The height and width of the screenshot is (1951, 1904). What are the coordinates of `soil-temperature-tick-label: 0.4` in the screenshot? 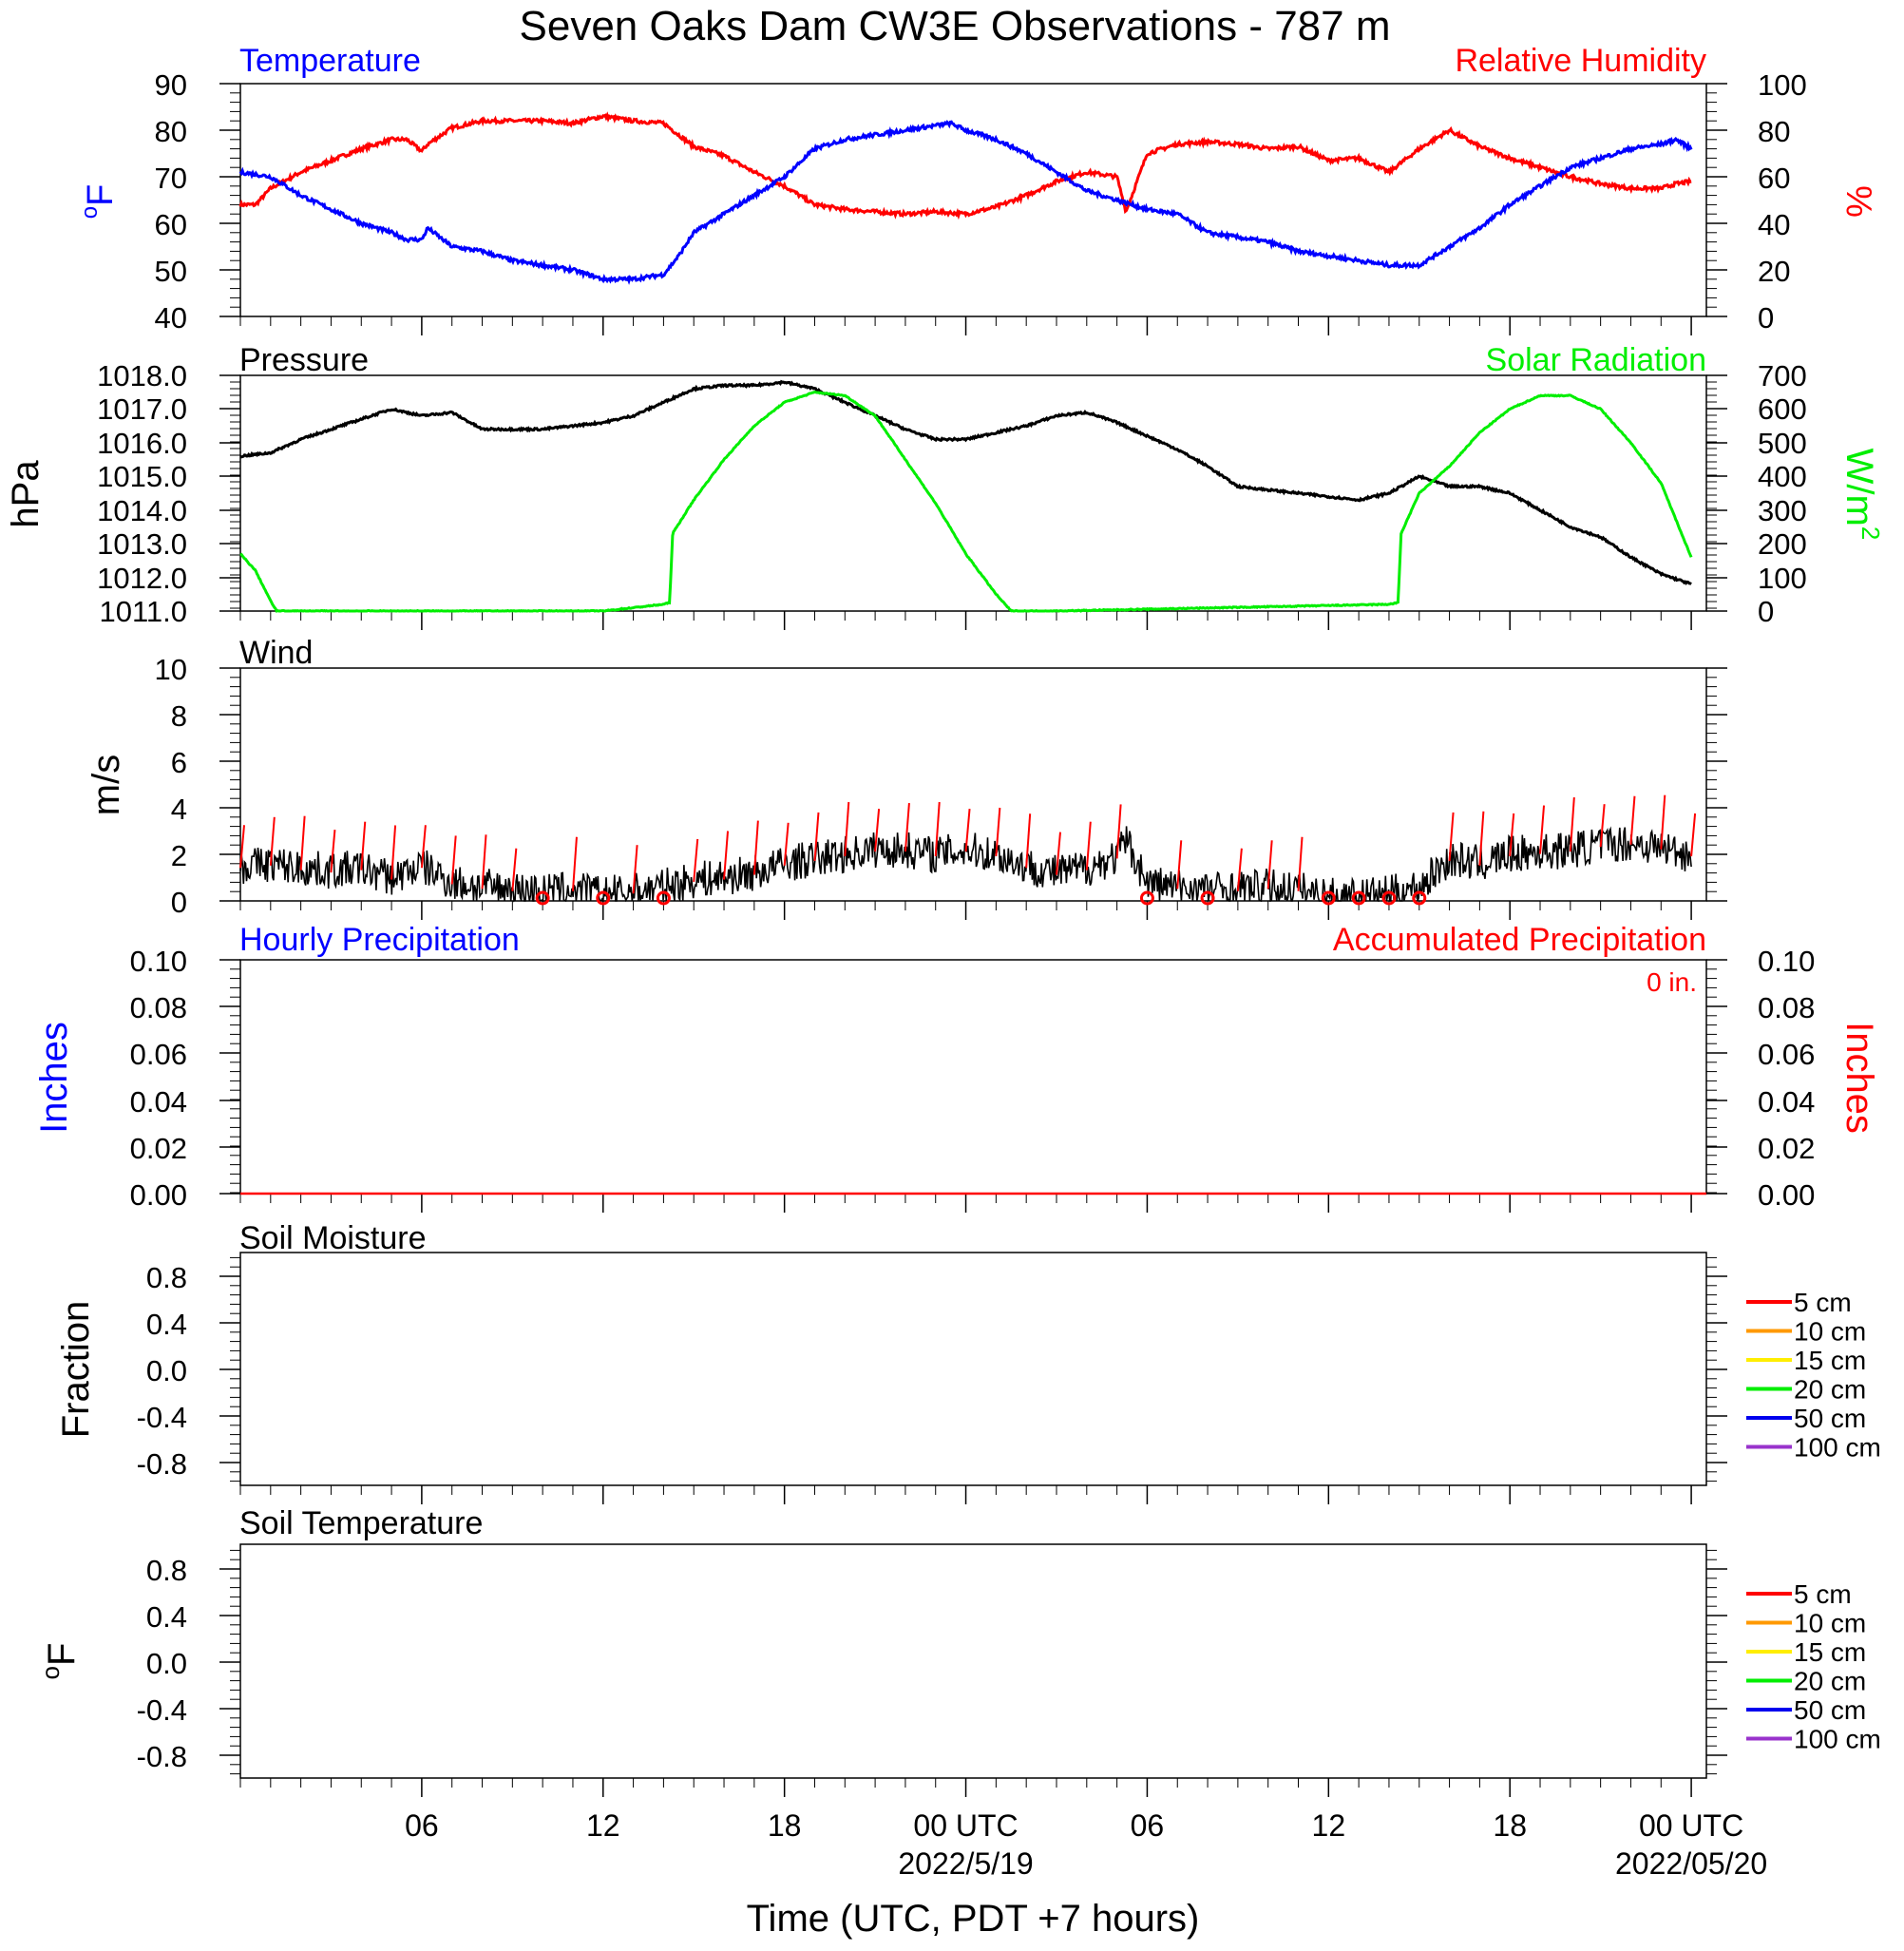 It's located at (167, 1617).